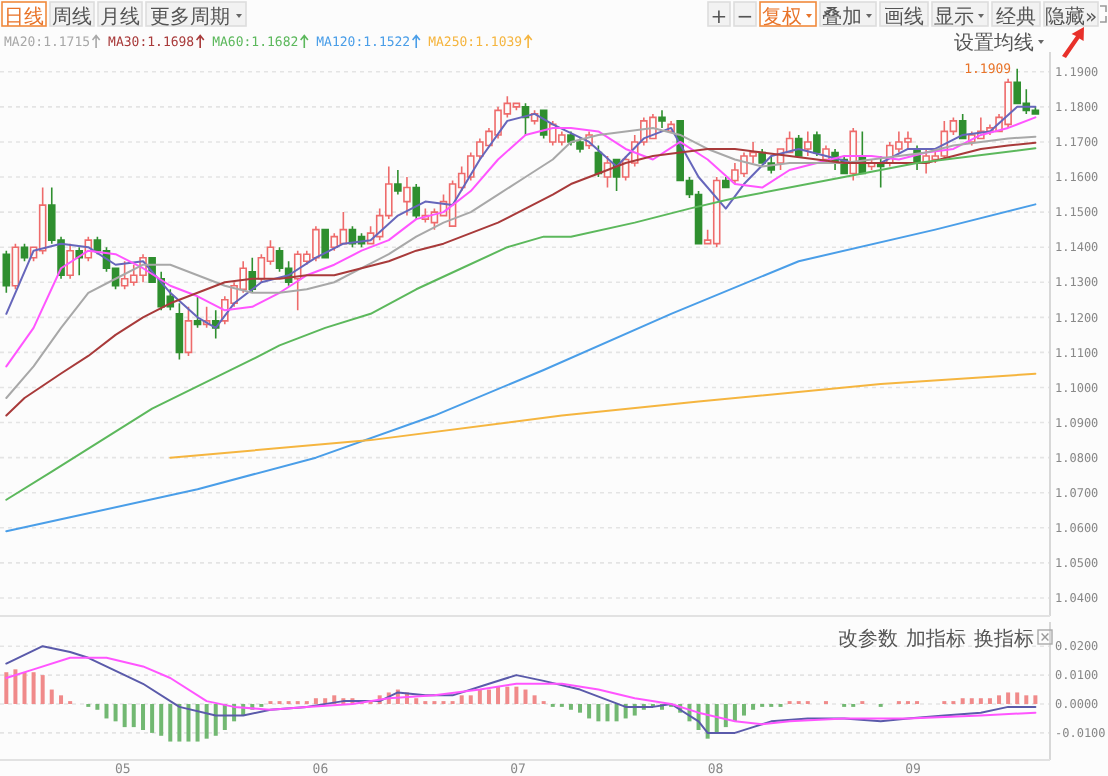 The width and height of the screenshot is (1108, 776). Describe the element at coordinates (1016, 17) in the screenshot. I see `text: 经典` at that location.